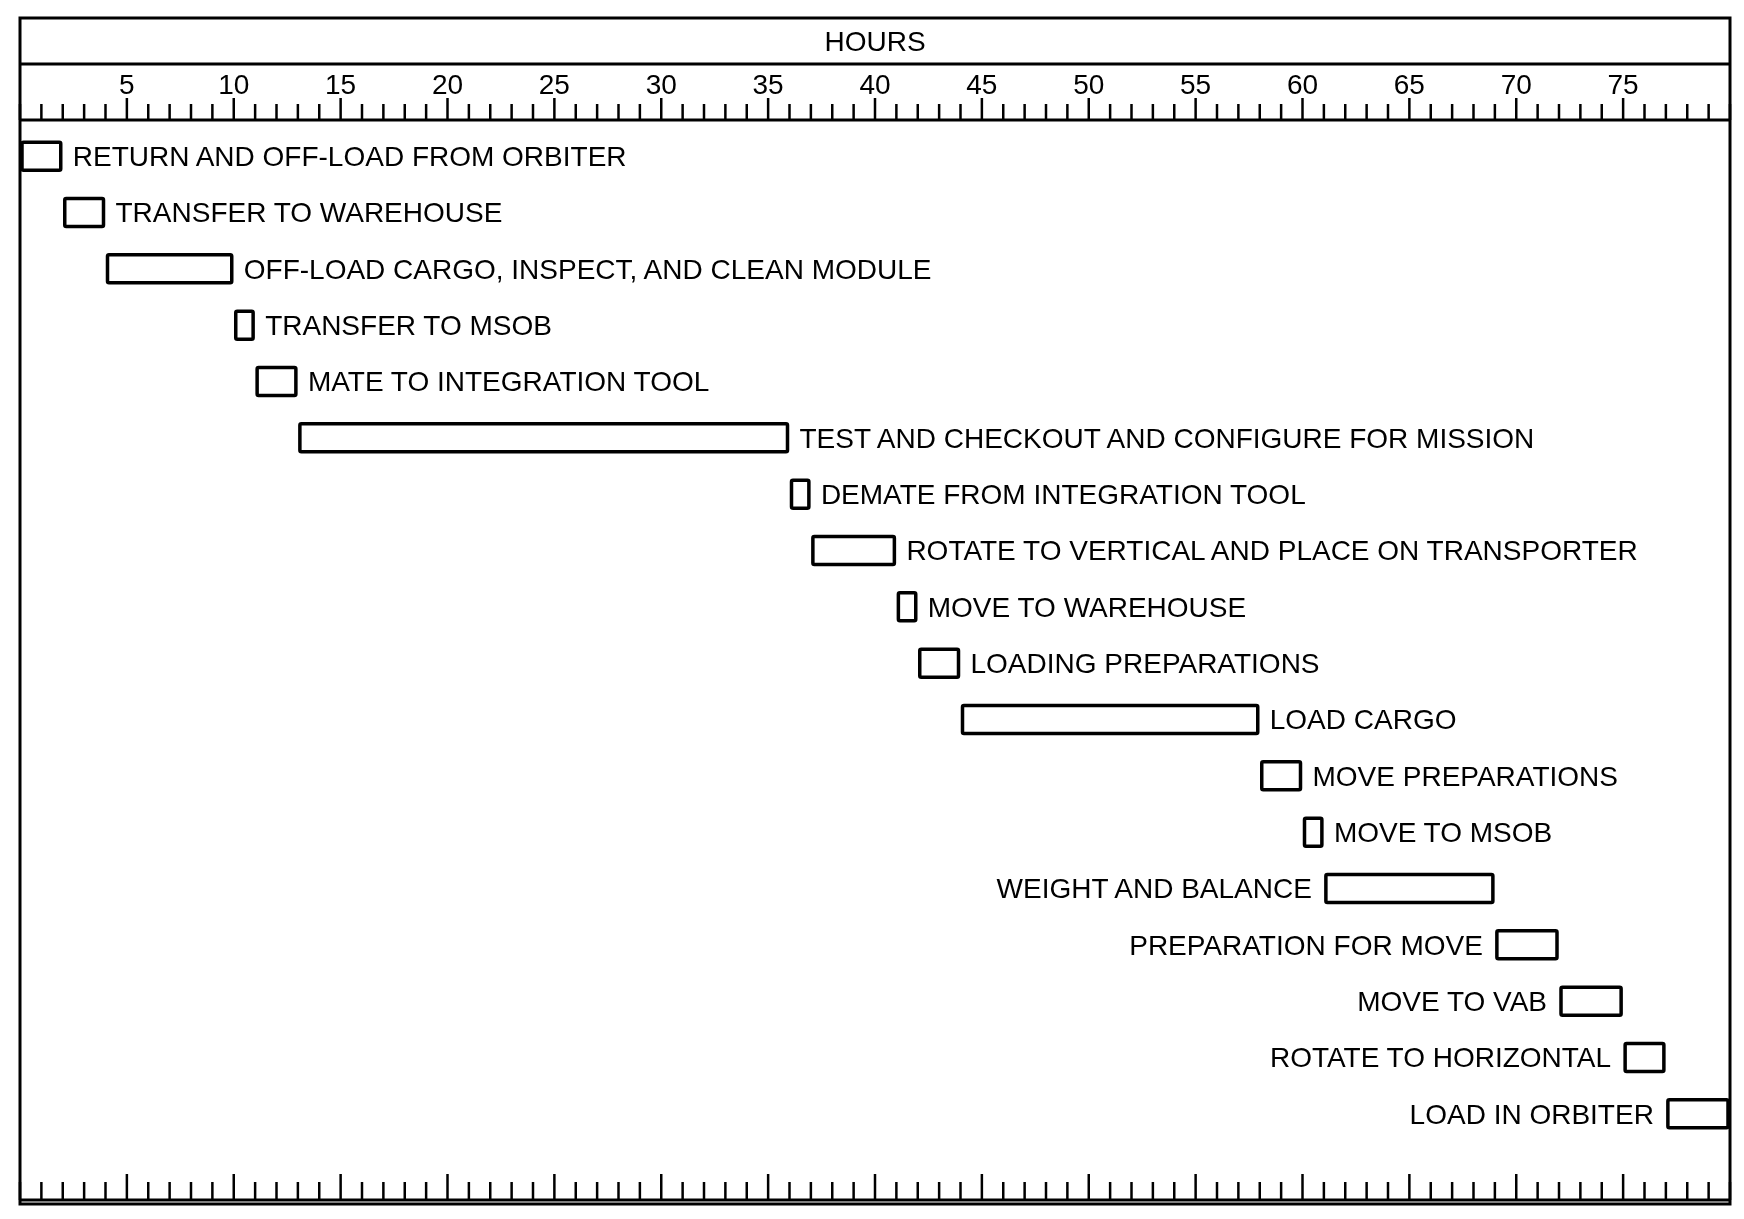 The image size is (1744, 1219). I want to click on y-tick-label: PREPARATION FOR MOVE, so click(1306, 945).